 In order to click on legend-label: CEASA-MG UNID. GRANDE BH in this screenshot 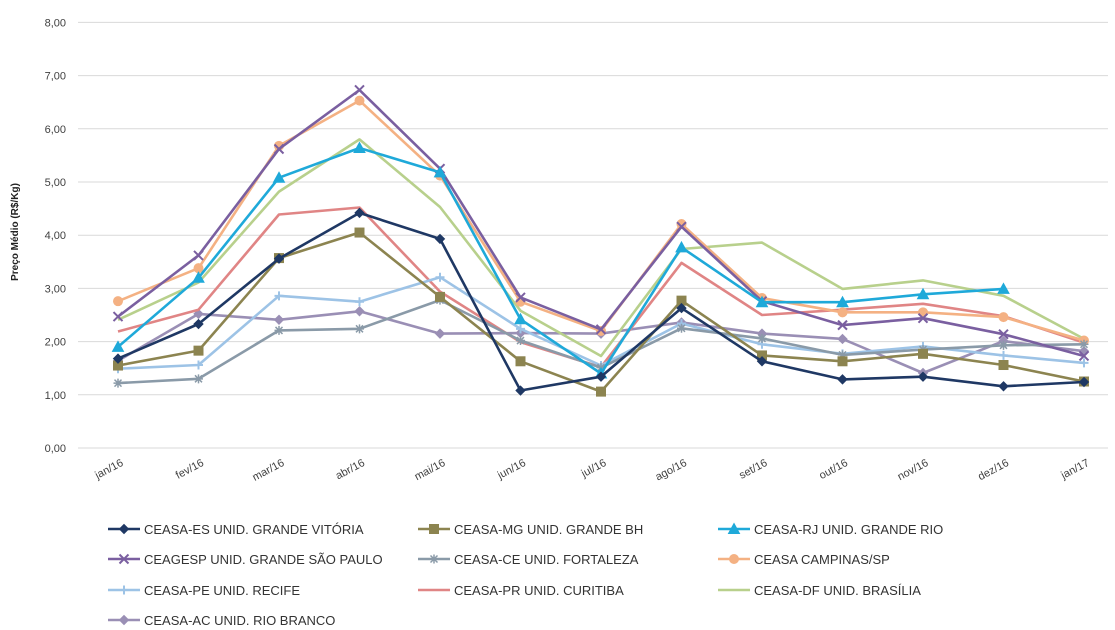, I will do `click(548, 529)`.